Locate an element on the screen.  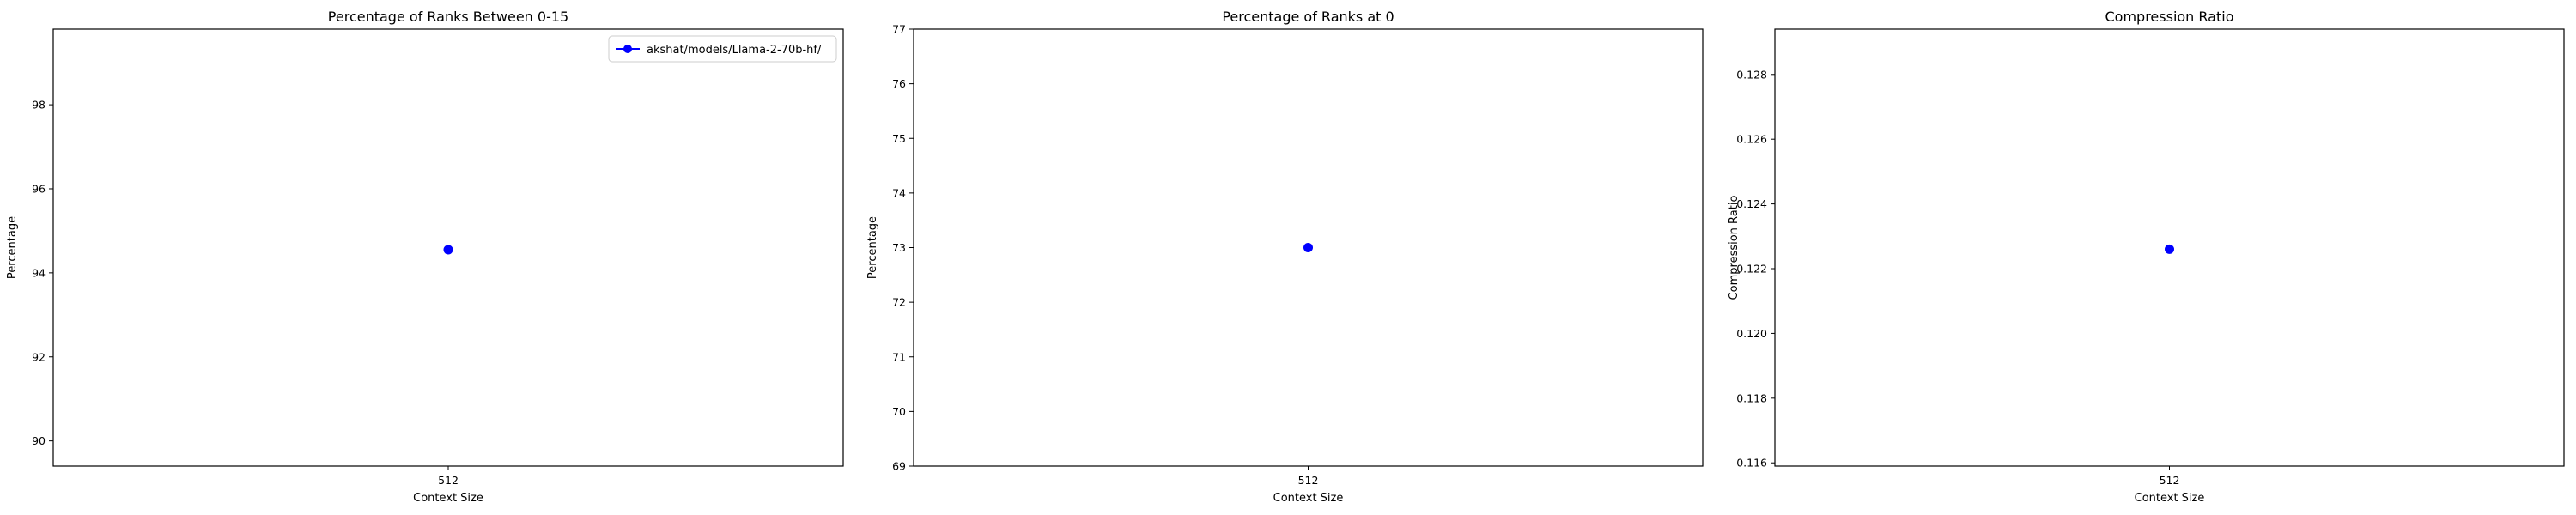
y-tick-label: 72 is located at coordinates (899, 302).